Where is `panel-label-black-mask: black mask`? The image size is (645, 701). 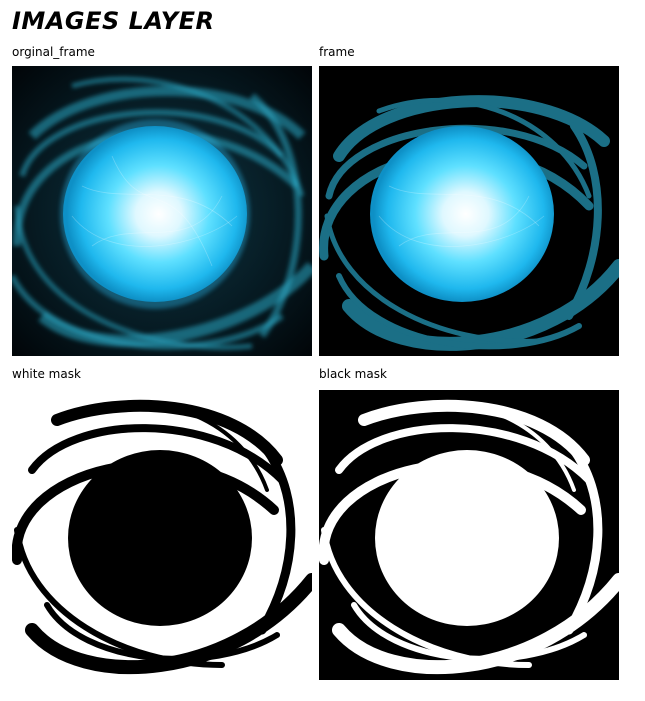
panel-label-black-mask: black mask is located at coordinates (353, 374).